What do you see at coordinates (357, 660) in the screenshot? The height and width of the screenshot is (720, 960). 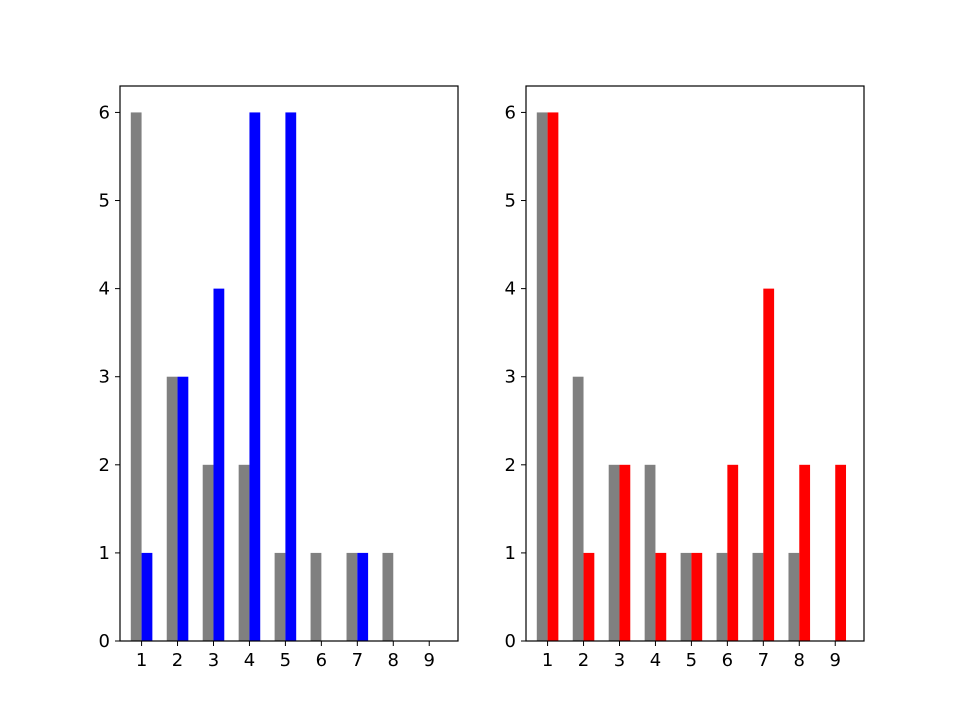 I see `left-x-tick-label: 7` at bounding box center [357, 660].